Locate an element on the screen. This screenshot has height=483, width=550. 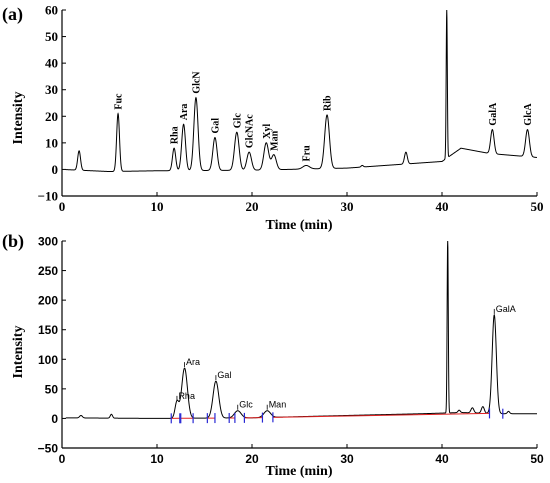
panel-b-peak-label: Glc is located at coordinates (246, 405).